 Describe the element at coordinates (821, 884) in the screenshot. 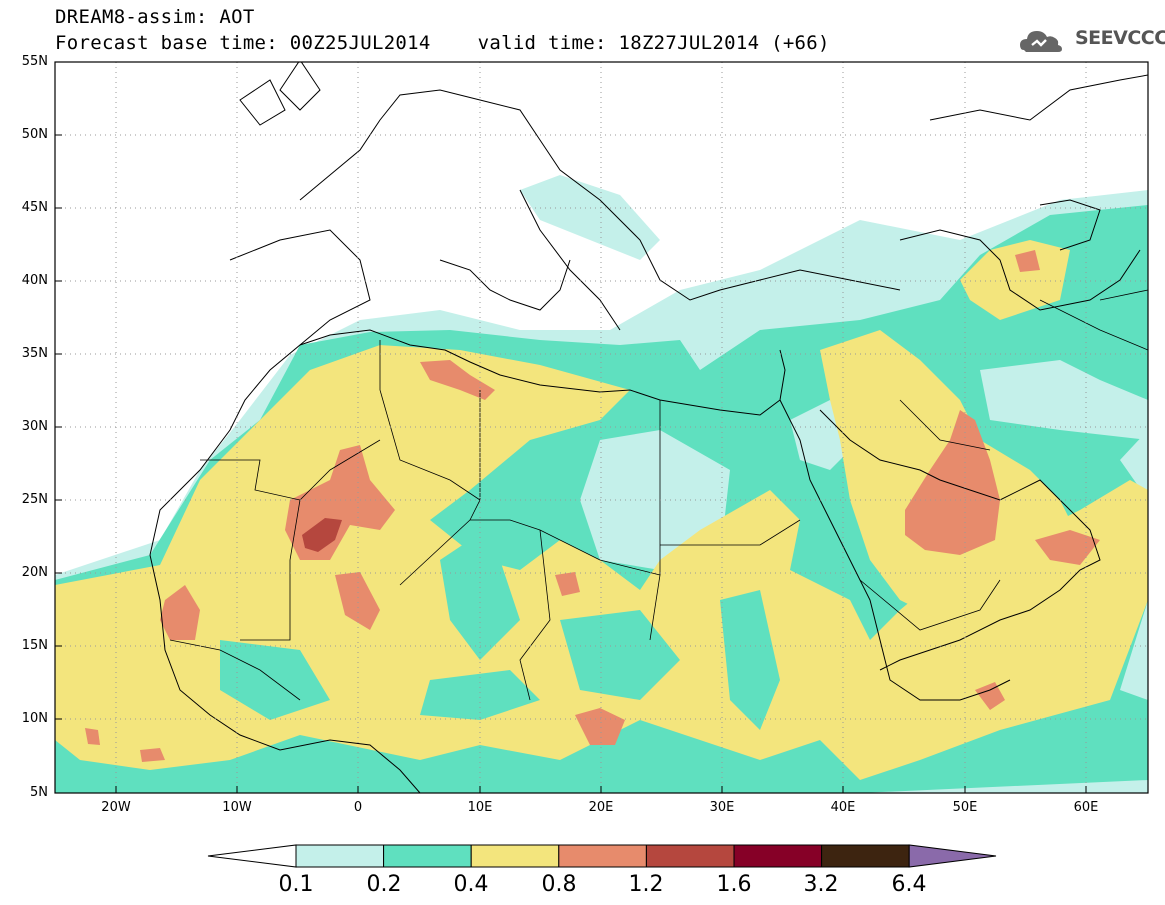

I see `colorbar-label: 3.2` at that location.